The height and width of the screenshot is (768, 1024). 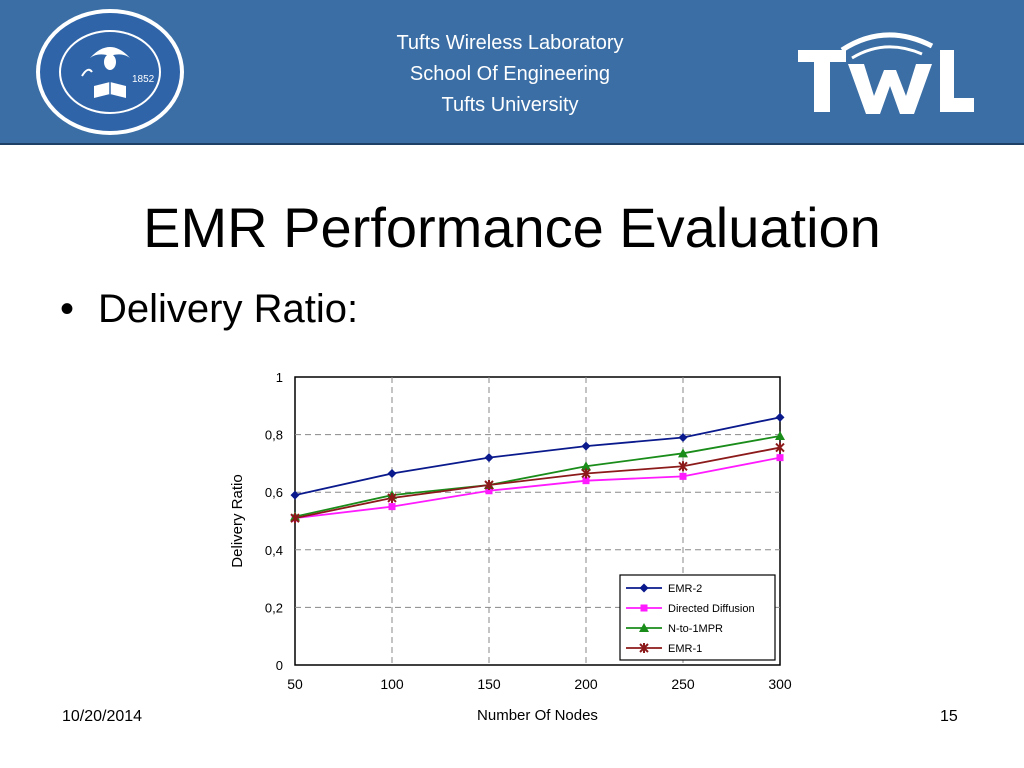 What do you see at coordinates (279, 665) in the screenshot?
I see `y-tick-label: 0` at bounding box center [279, 665].